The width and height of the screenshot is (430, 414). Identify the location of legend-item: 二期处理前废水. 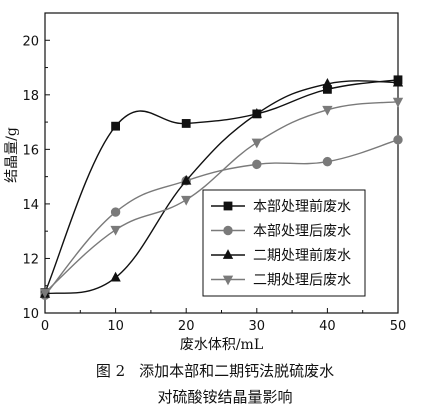
(281, 255).